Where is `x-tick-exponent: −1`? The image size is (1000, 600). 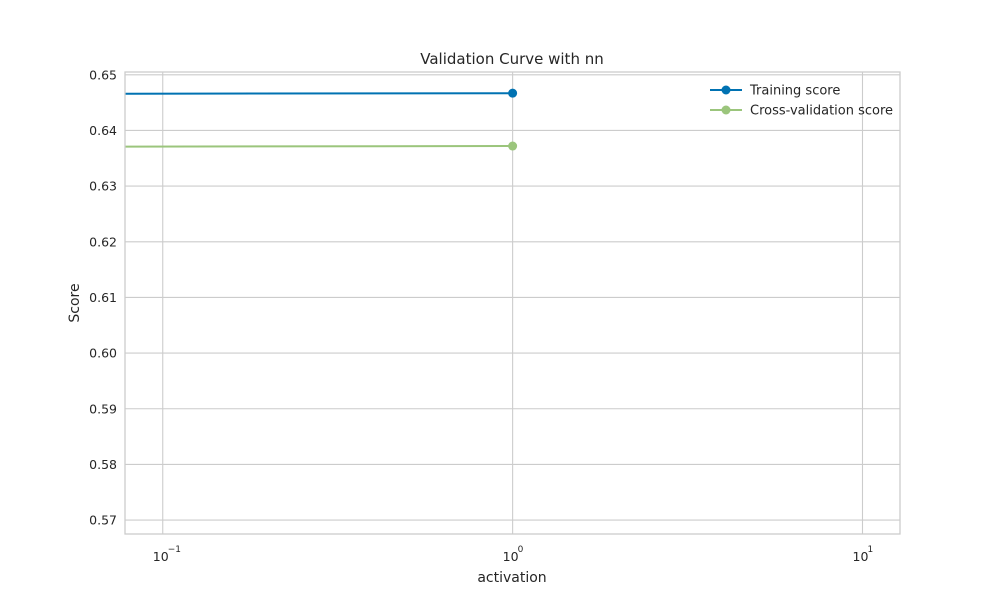
x-tick-exponent: −1 is located at coordinates (174, 550).